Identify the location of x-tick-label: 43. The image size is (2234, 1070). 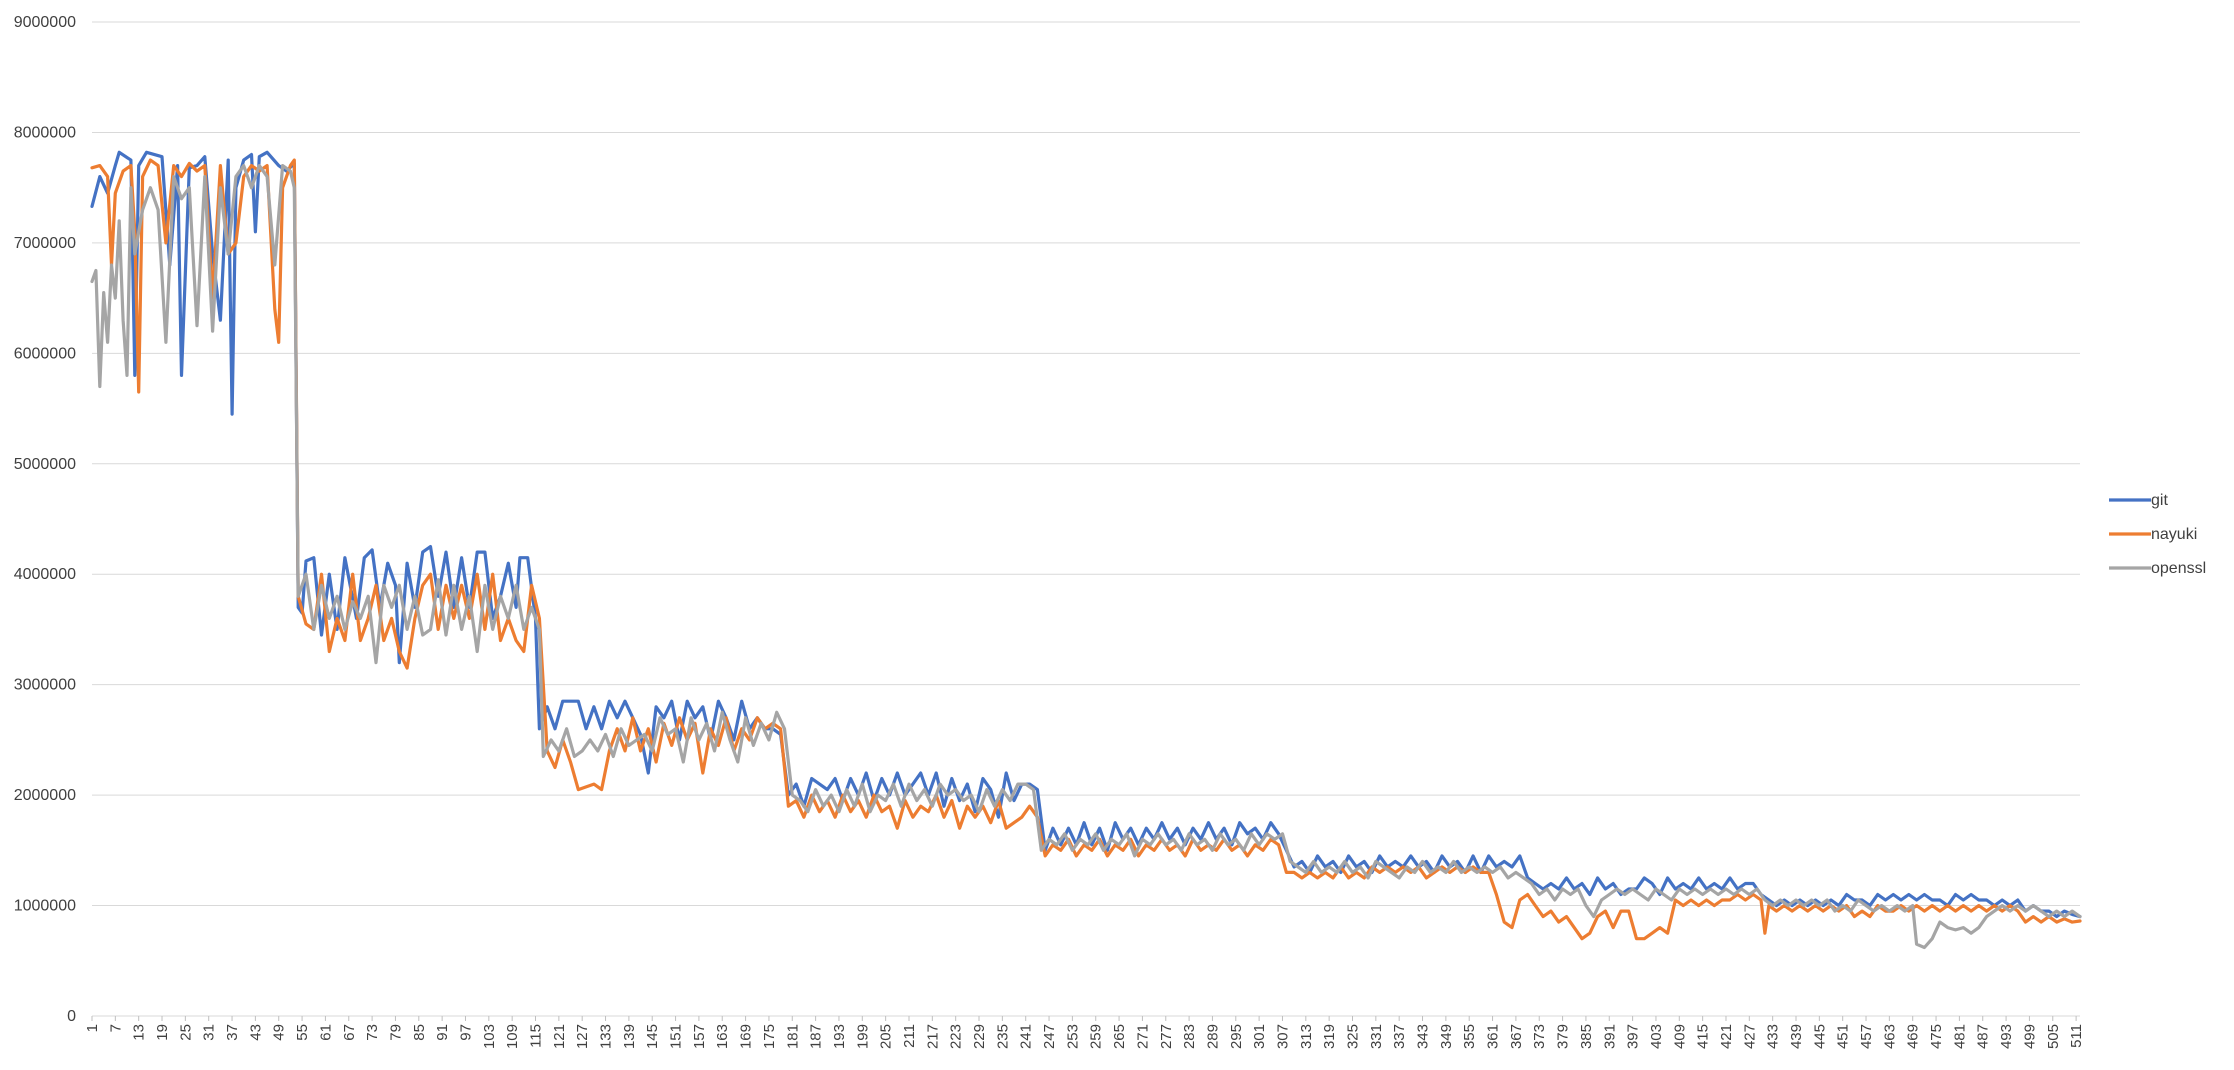
(255, 1032).